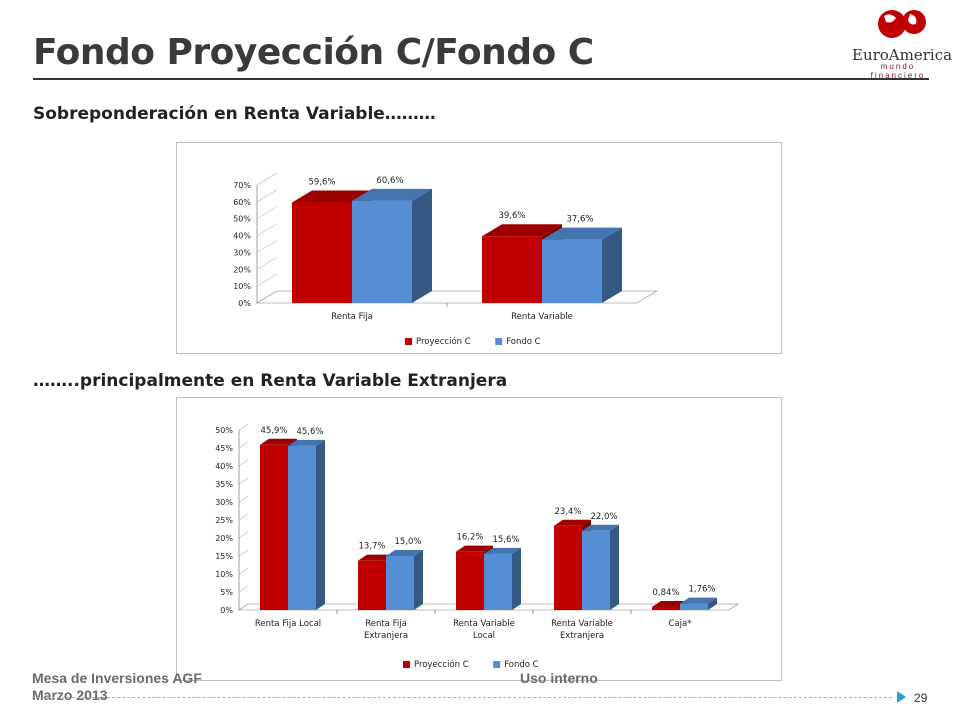  What do you see at coordinates (579, 220) in the screenshot?
I see `data-label: 37,6%` at bounding box center [579, 220].